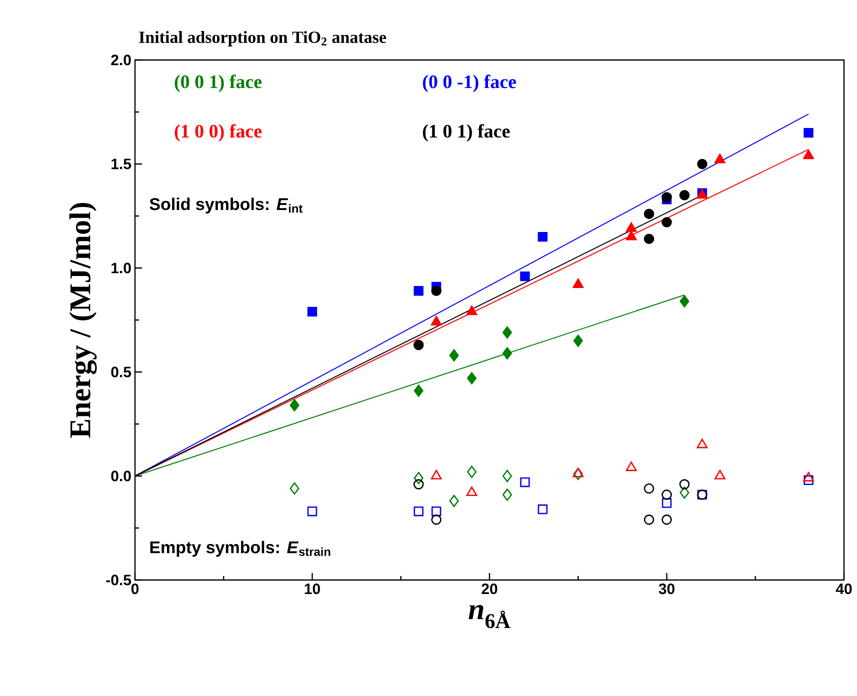 This screenshot has width=857, height=696. Describe the element at coordinates (490, 589) in the screenshot. I see `x-tick-label: 20` at that location.